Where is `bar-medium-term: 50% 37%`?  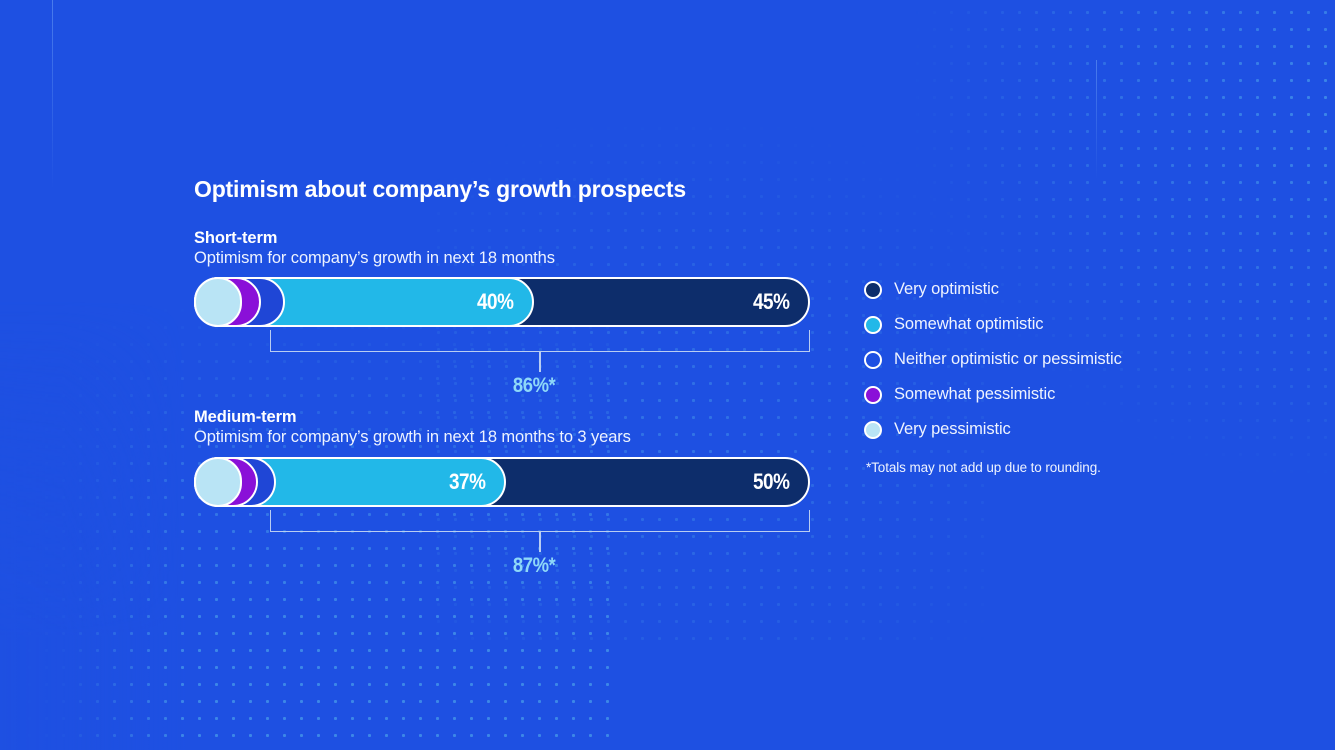 bar-medium-term: 50% 37% is located at coordinates (502, 482).